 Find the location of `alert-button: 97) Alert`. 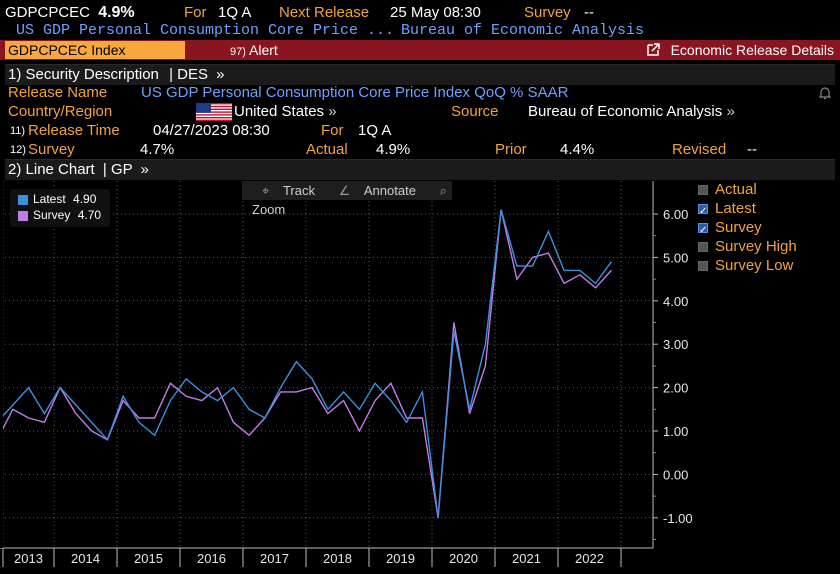

alert-button: 97) Alert is located at coordinates (254, 51).